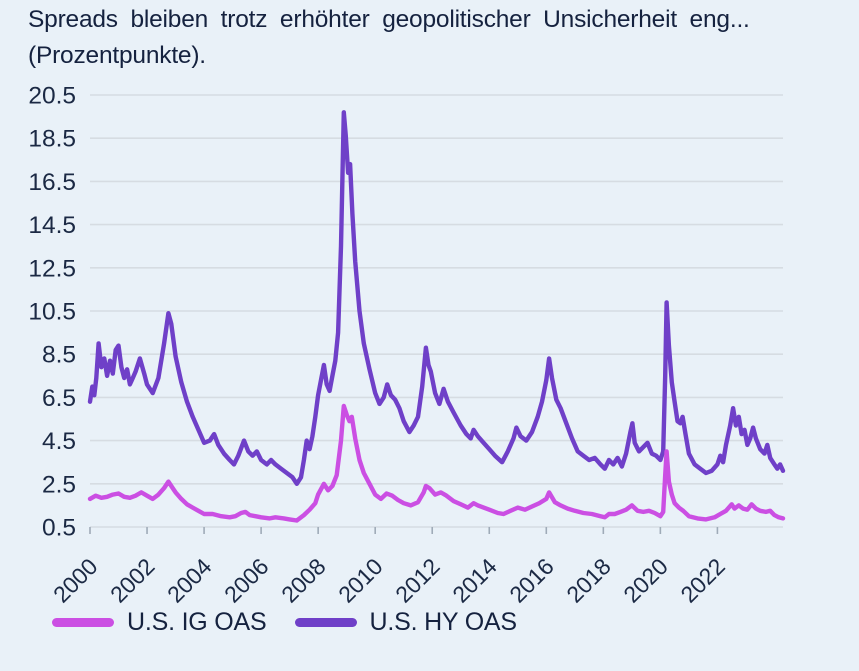  I want to click on x-tick-label: 2022, so click(702, 580).